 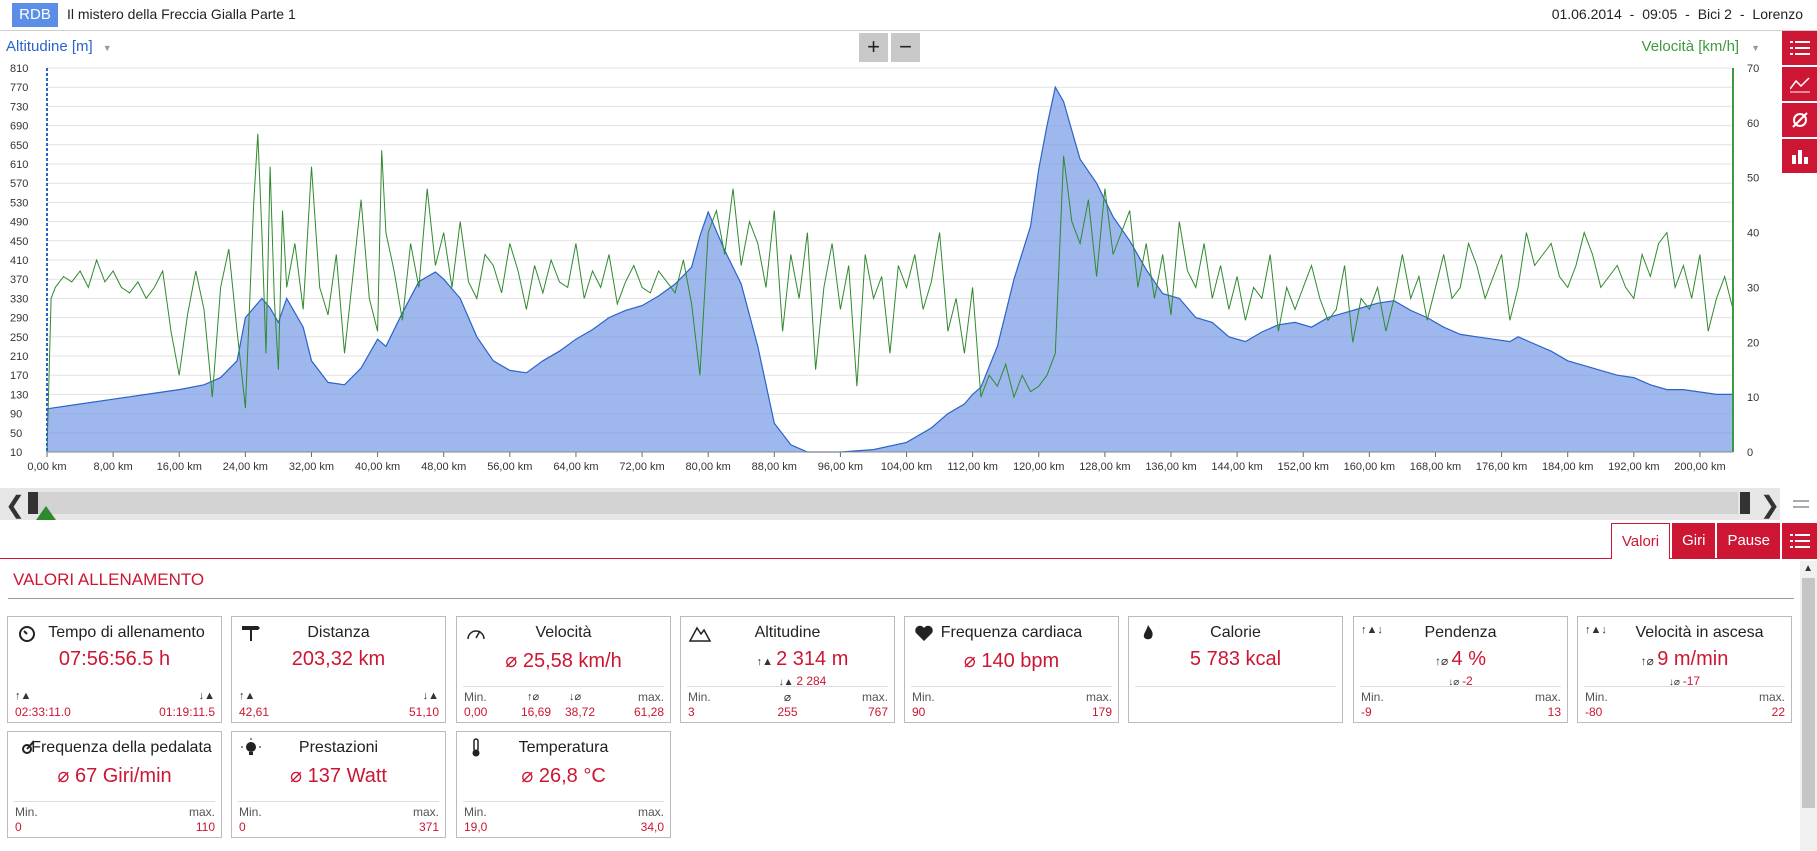 I want to click on y-left-tick-label: 570, so click(x=19, y=184).